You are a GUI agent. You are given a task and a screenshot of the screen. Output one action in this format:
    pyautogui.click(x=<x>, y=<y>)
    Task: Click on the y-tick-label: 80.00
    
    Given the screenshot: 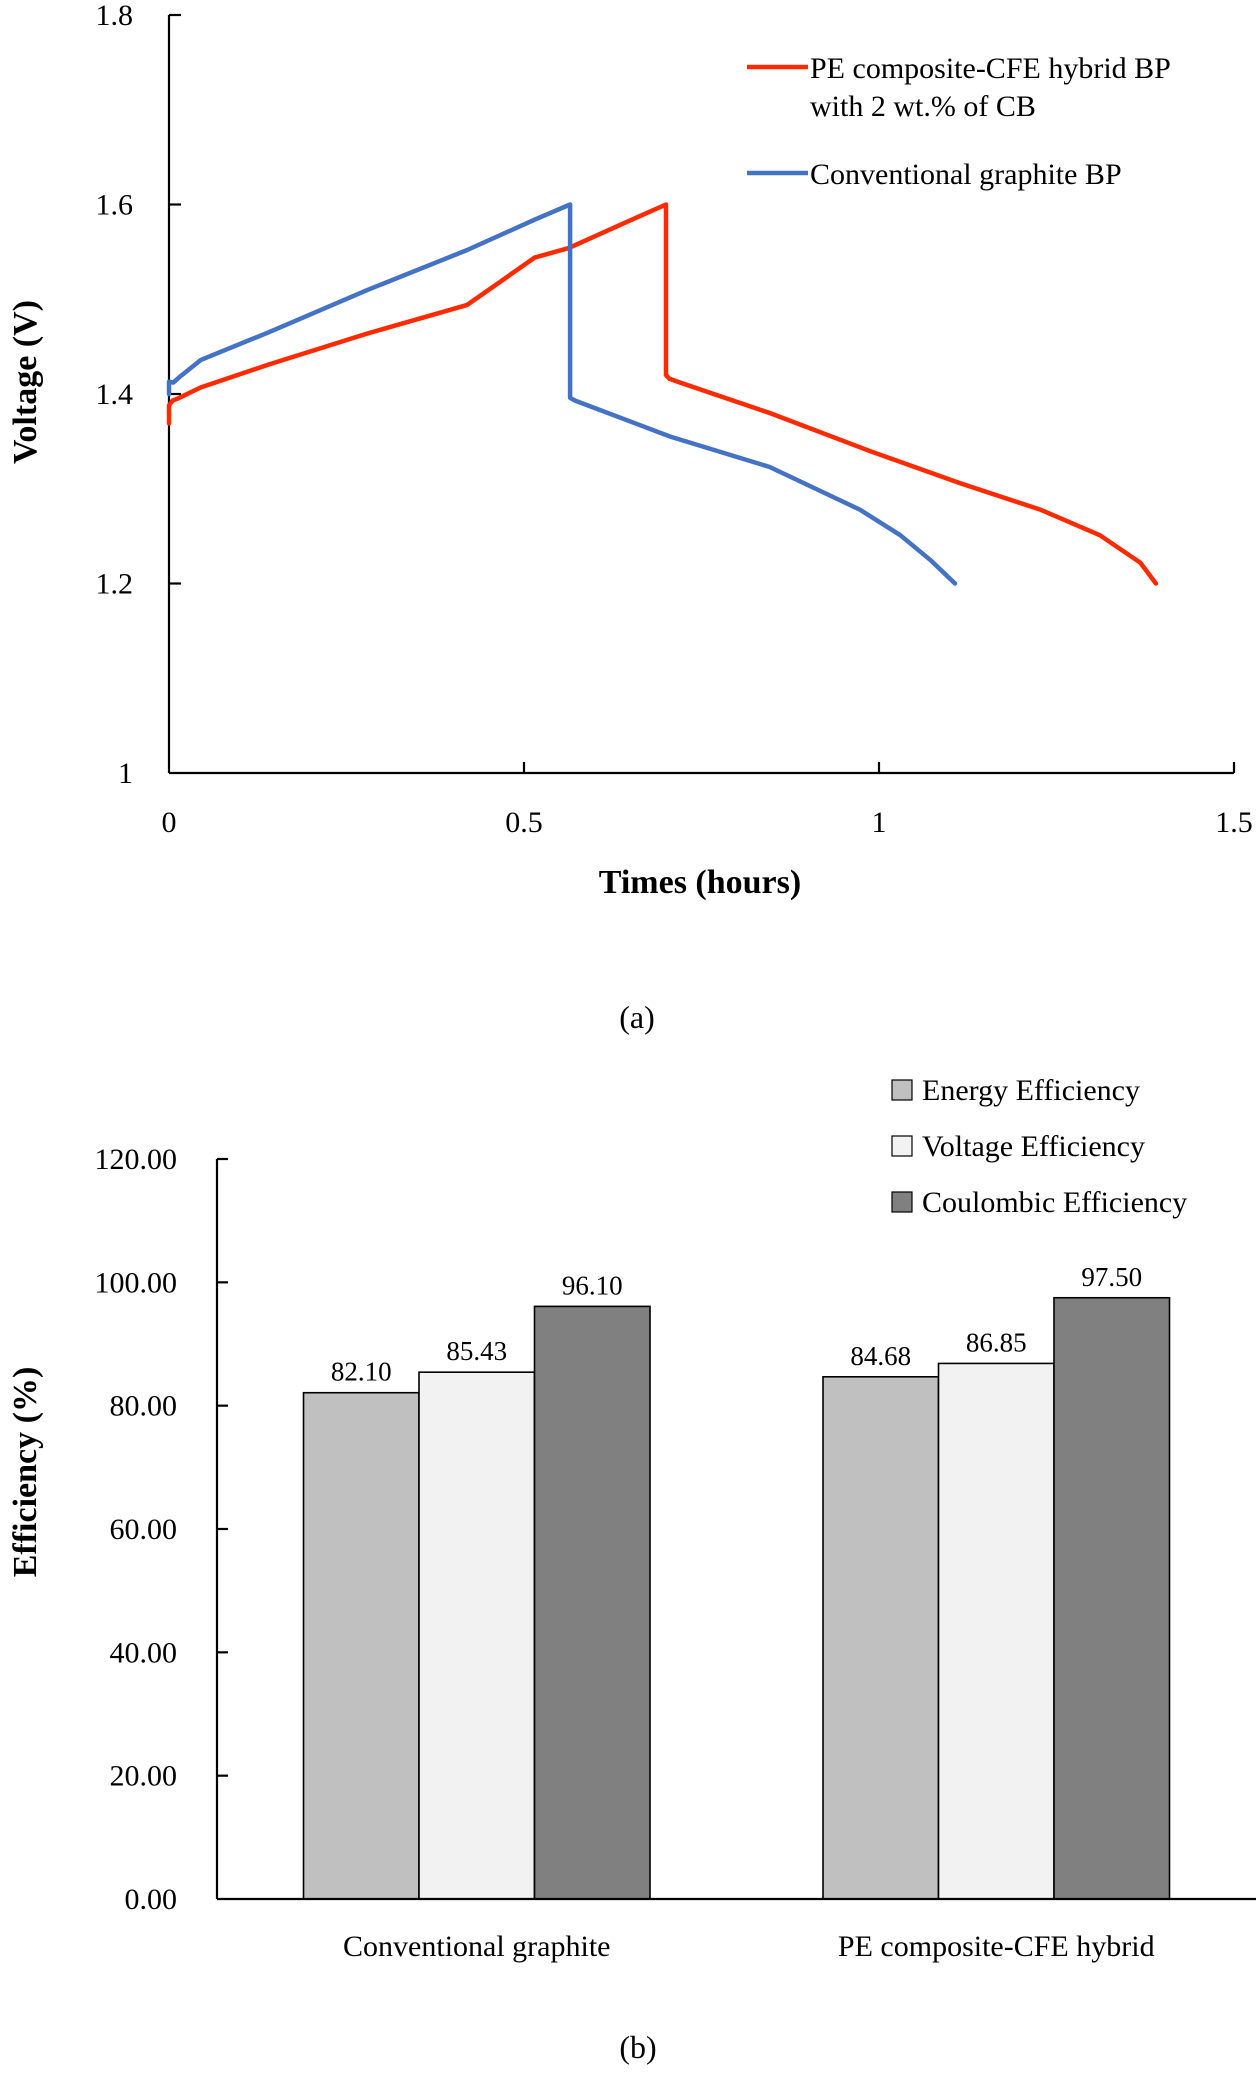 What is the action you would take?
    pyautogui.click(x=144, y=1406)
    